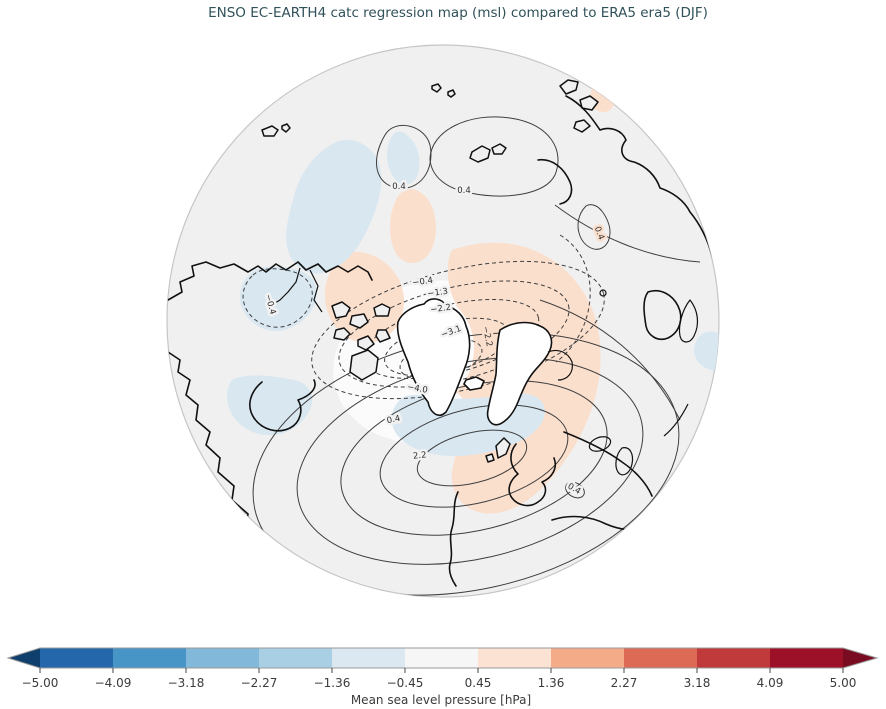 Image resolution: width=886 pixels, height=709 pixels. Describe the element at coordinates (770, 683) in the screenshot. I see `tick-label: 4.09` at that location.